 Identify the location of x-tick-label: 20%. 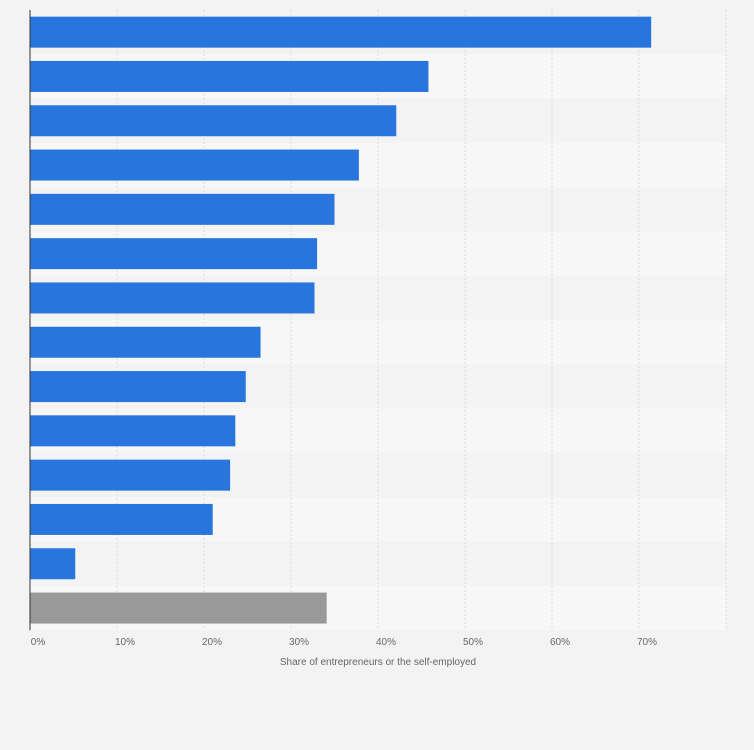
(212, 642).